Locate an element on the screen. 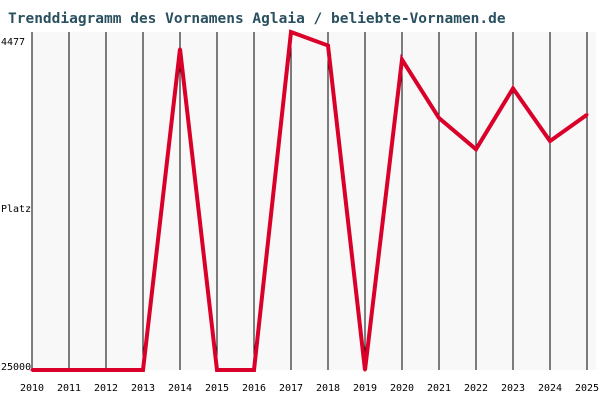 The image size is (600, 400). data-point-2017 is located at coordinates (291, 32).